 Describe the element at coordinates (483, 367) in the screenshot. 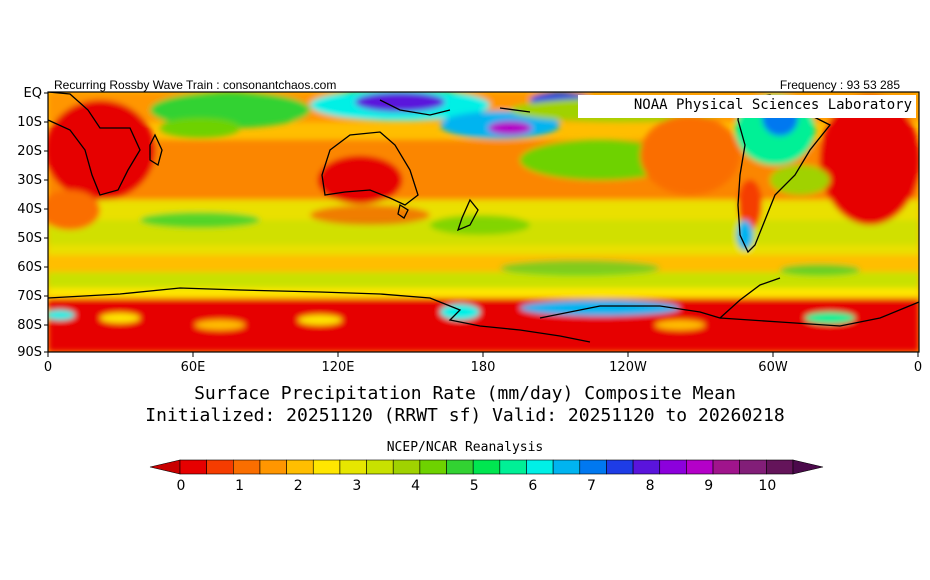

I see `lon-label-180: 180` at that location.